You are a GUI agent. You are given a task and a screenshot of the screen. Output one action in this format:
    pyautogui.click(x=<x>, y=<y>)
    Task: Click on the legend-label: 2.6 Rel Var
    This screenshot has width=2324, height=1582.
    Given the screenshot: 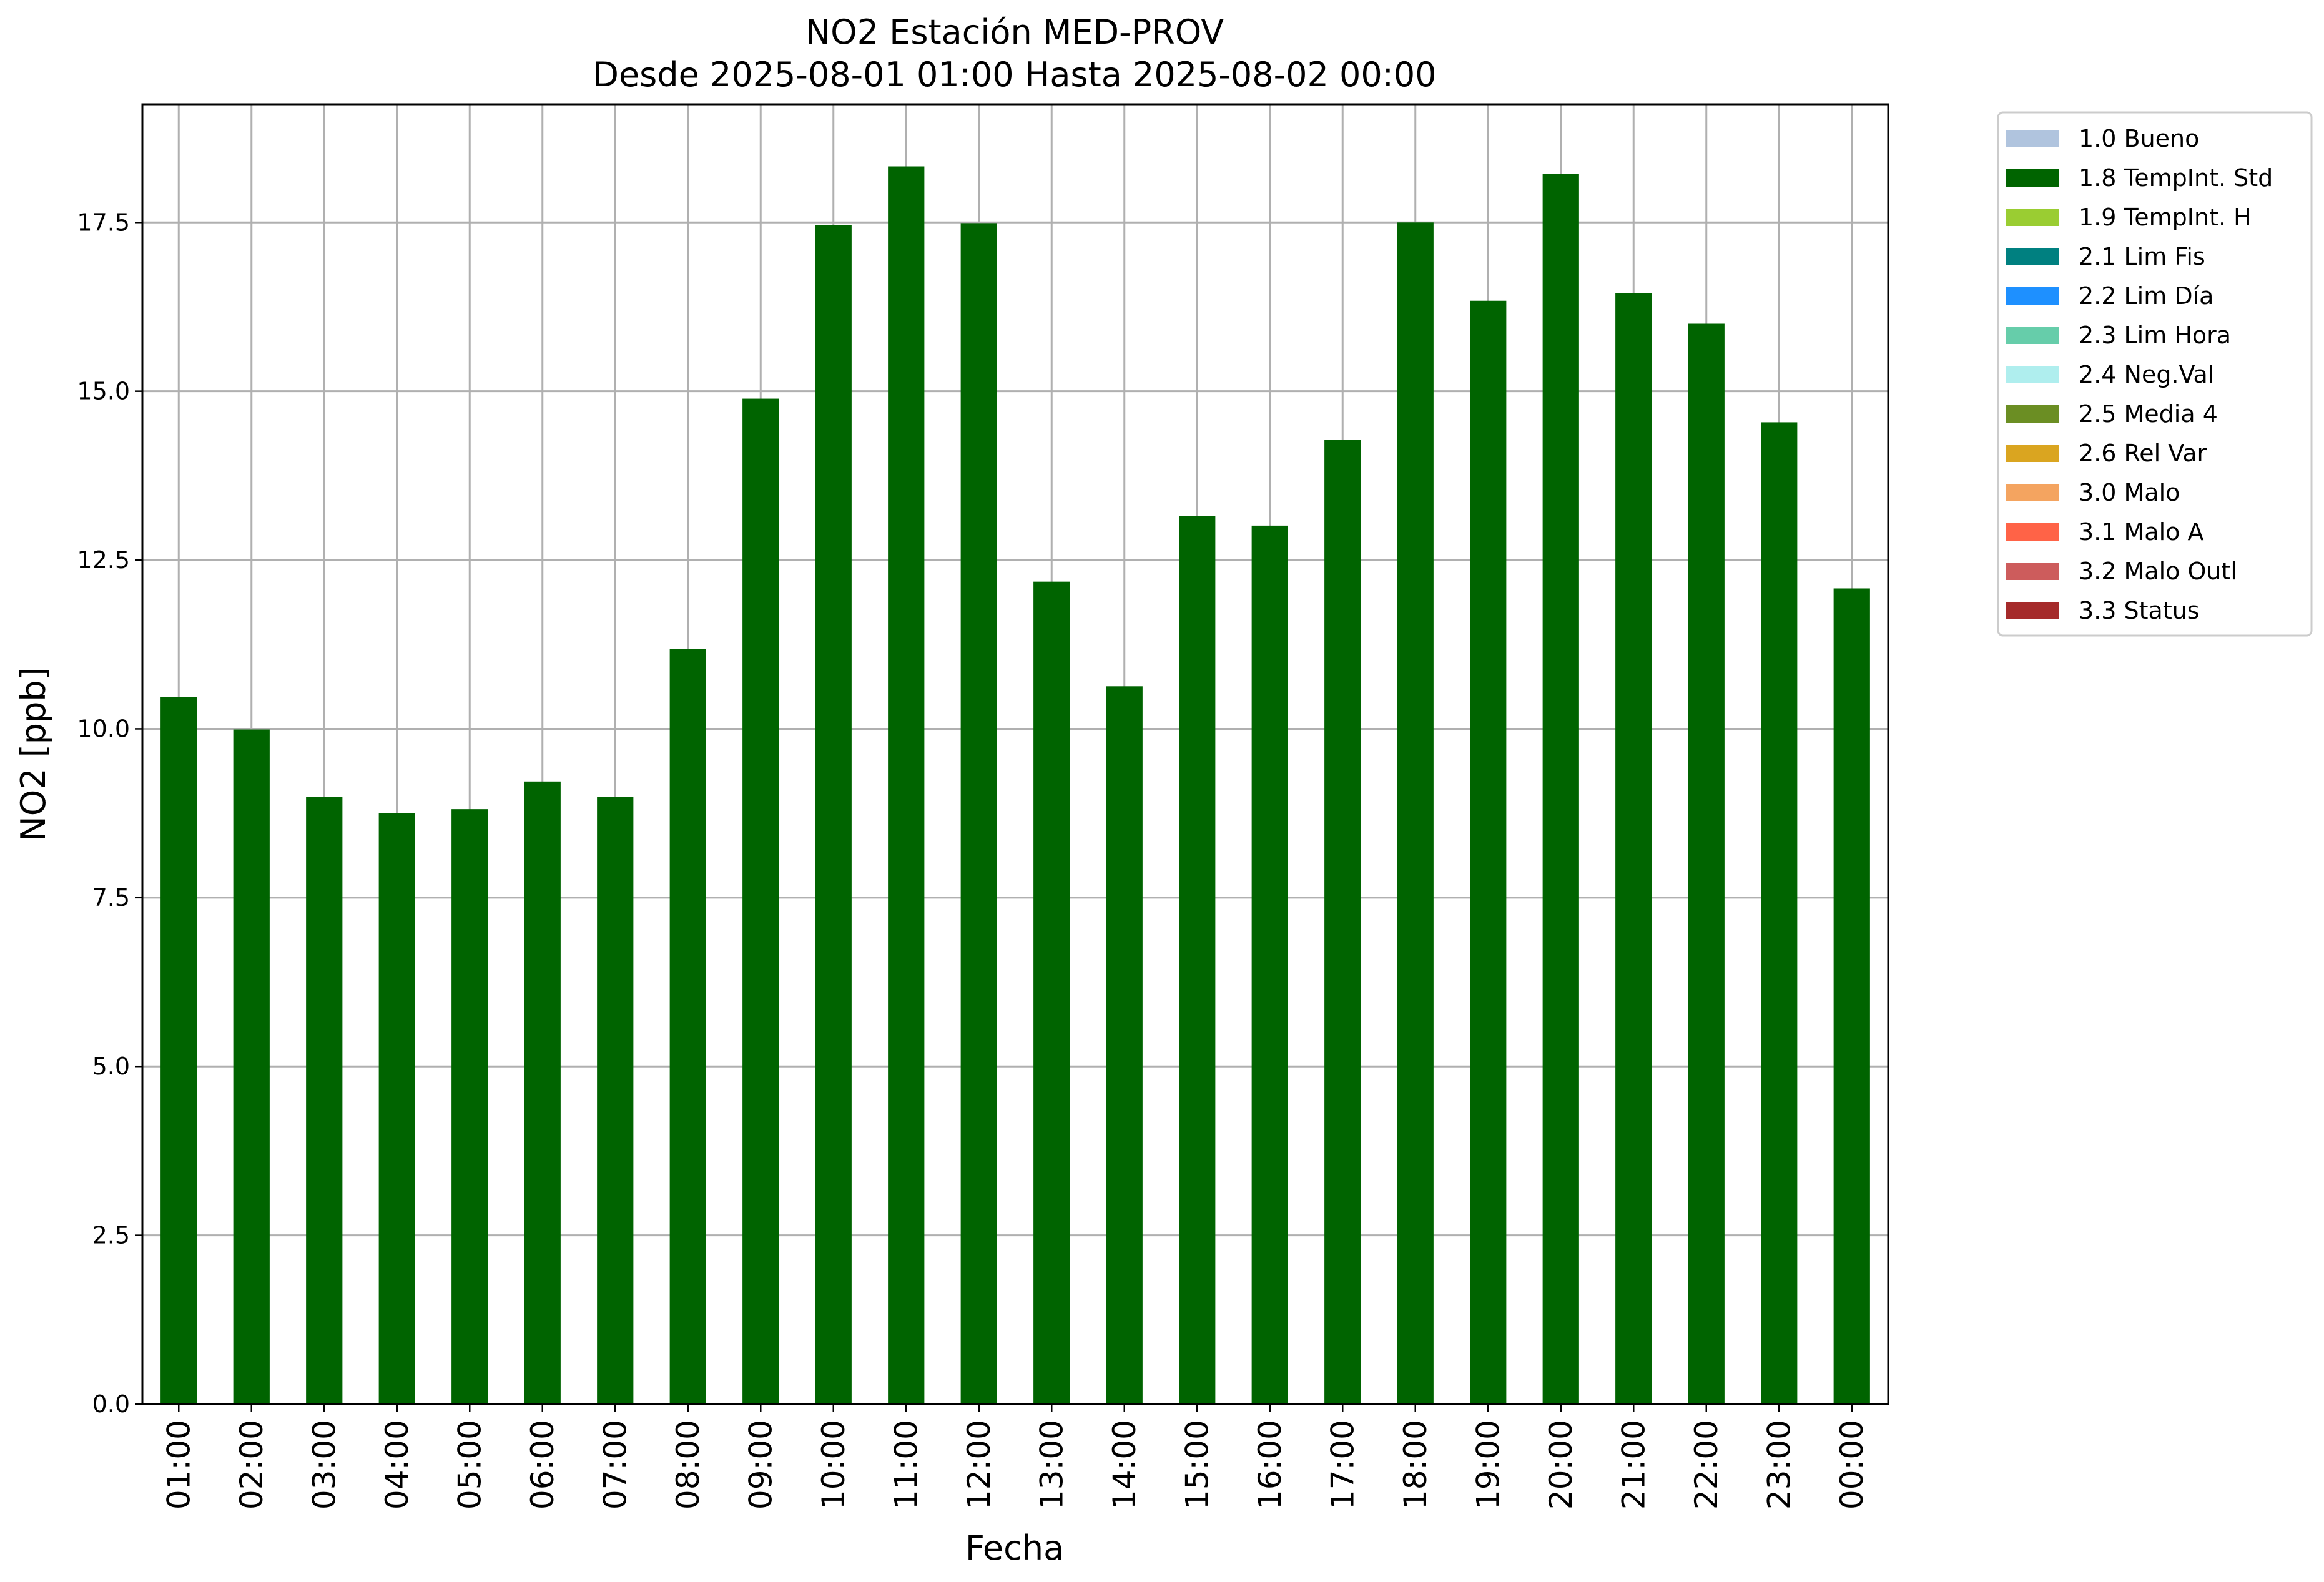 What is the action you would take?
    pyautogui.click(x=2143, y=453)
    